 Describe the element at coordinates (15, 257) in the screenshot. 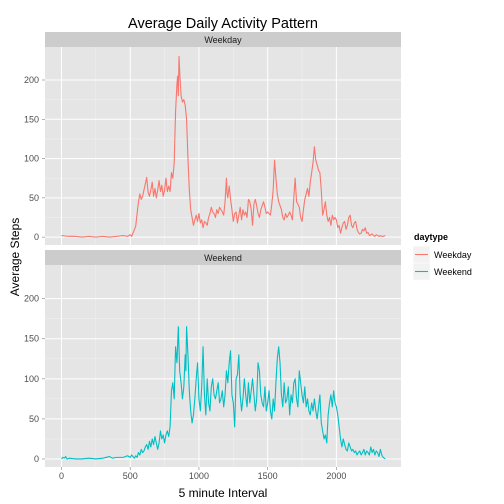

I see `y-axis-label: Average Steps` at that location.